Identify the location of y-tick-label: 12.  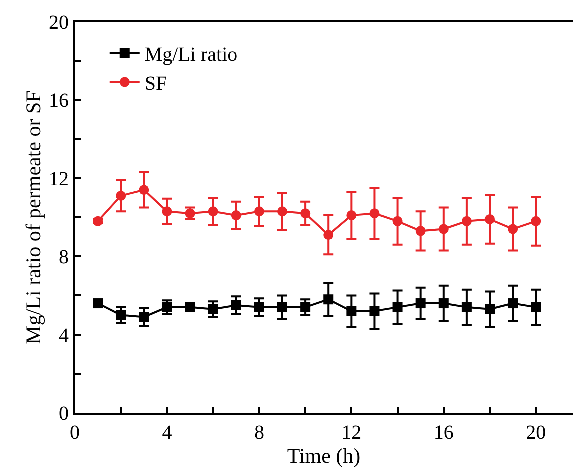
(59, 179).